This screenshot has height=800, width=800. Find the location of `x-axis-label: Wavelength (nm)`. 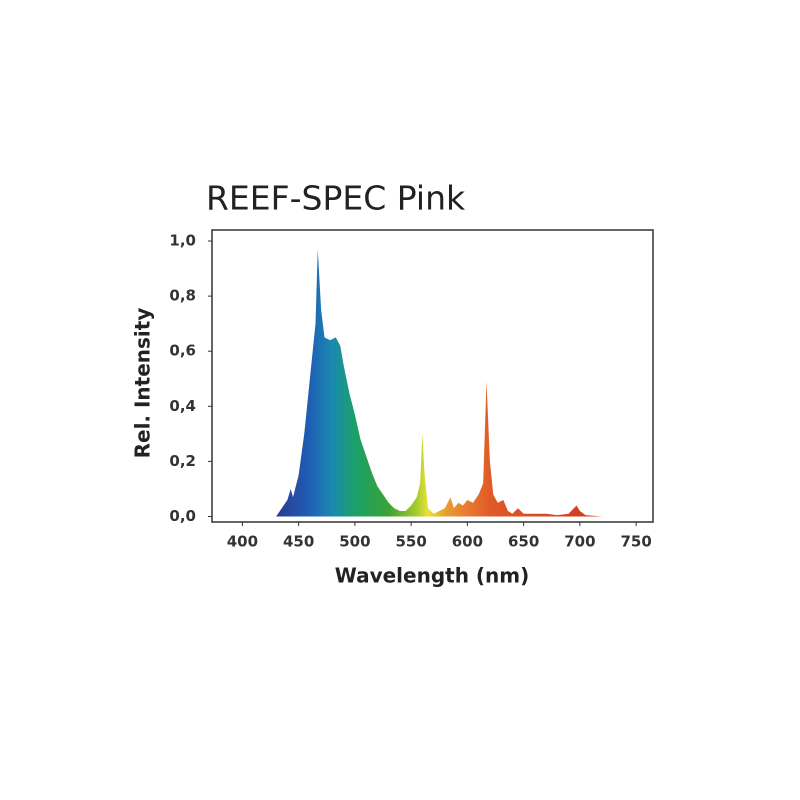

x-axis-label: Wavelength (nm) is located at coordinates (432, 576).